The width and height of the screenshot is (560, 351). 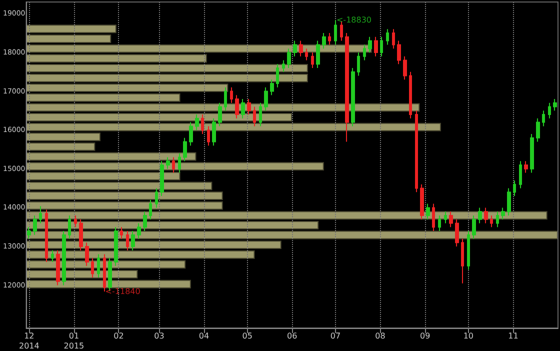 What do you see at coordinates (292, 336) in the screenshot?
I see `x-tick-label: 06` at bounding box center [292, 336].